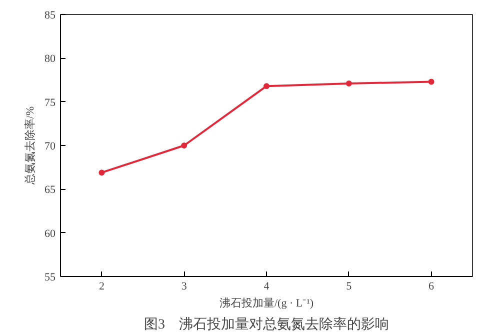  What do you see at coordinates (349, 286) in the screenshot?
I see `x-tick-label: 5` at bounding box center [349, 286].